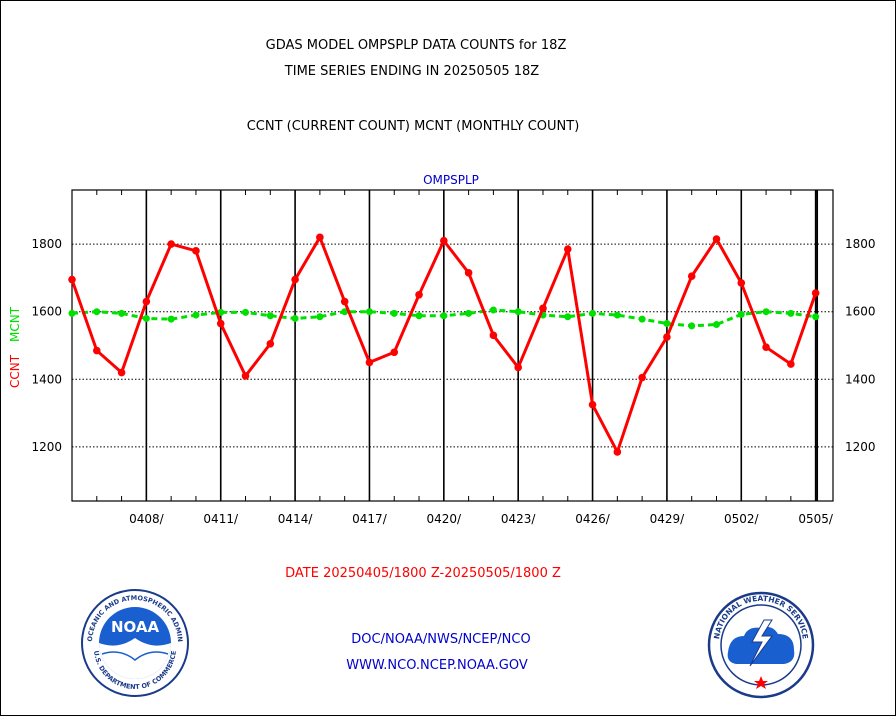  Describe the element at coordinates (221, 519) in the screenshot. I see `x-tick-label-1: 0411/` at that location.